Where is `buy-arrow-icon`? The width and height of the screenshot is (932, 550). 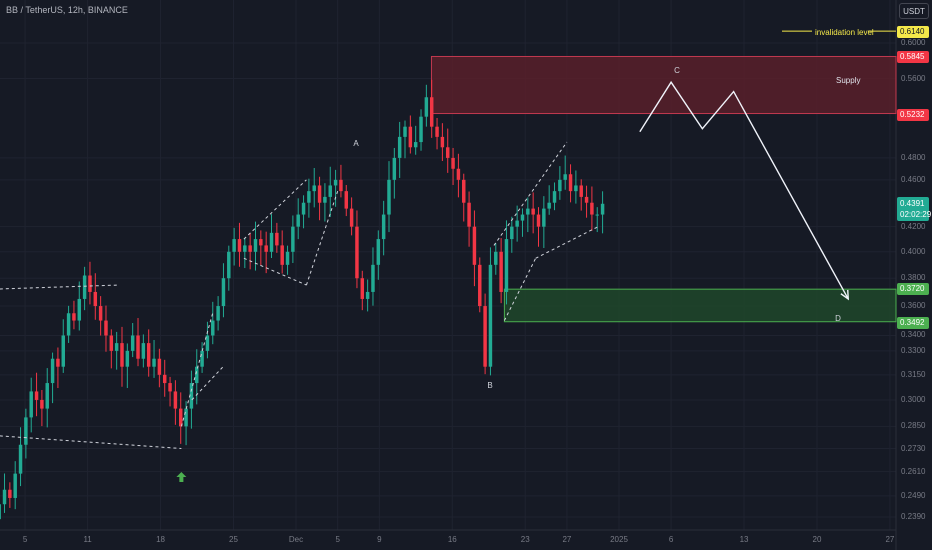
buy-arrow-icon is located at coordinates (181, 477).